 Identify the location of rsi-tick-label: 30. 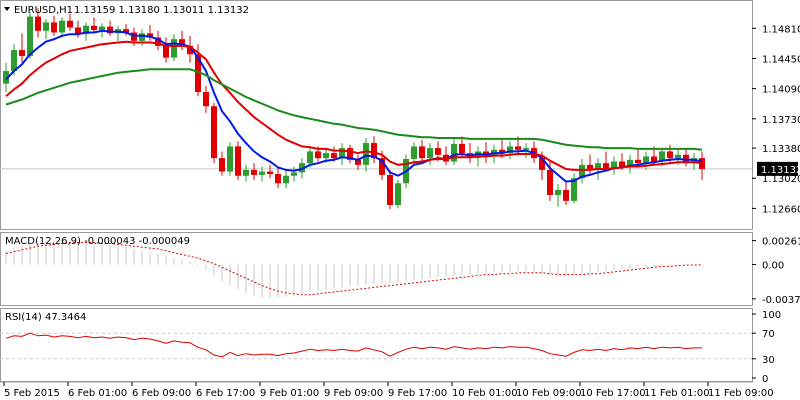
(768, 360).